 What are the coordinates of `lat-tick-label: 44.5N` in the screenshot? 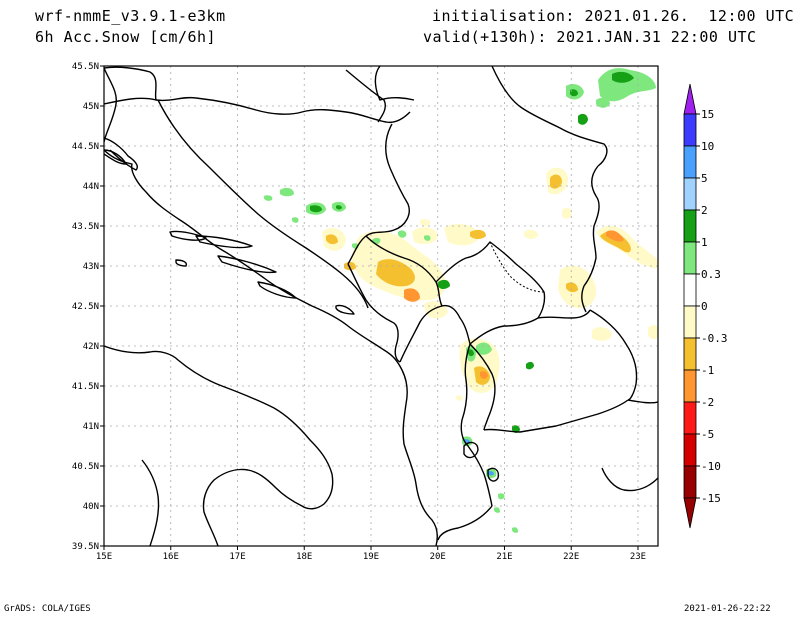 It's located at (85, 147).